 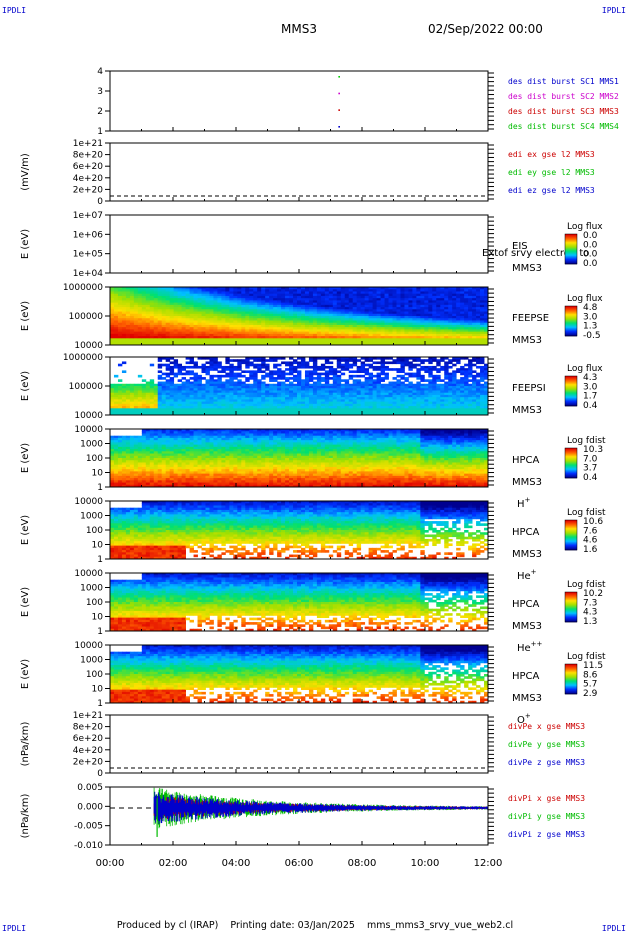 I want to click on corner-label-bottom-left: IPDLI, so click(x=14, y=928).